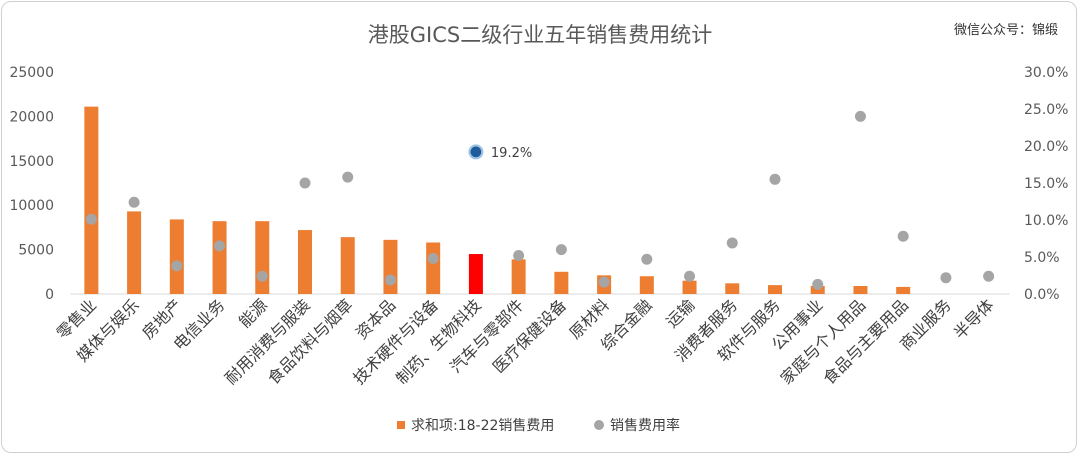  Describe the element at coordinates (31, 73) in the screenshot. I see `y-left-tick-label: 25000` at that location.